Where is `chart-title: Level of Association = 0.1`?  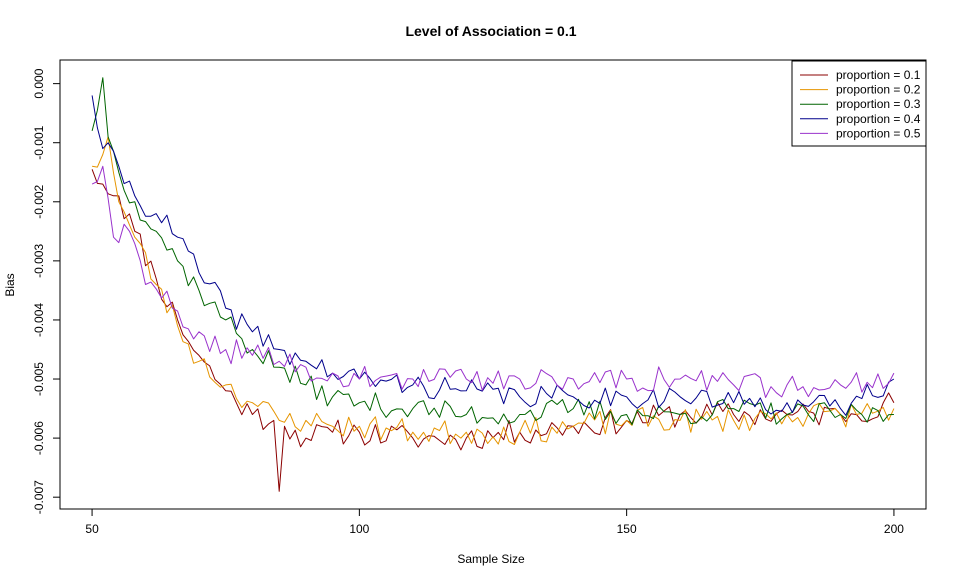 chart-title: Level of Association = 0.1 is located at coordinates (490, 31).